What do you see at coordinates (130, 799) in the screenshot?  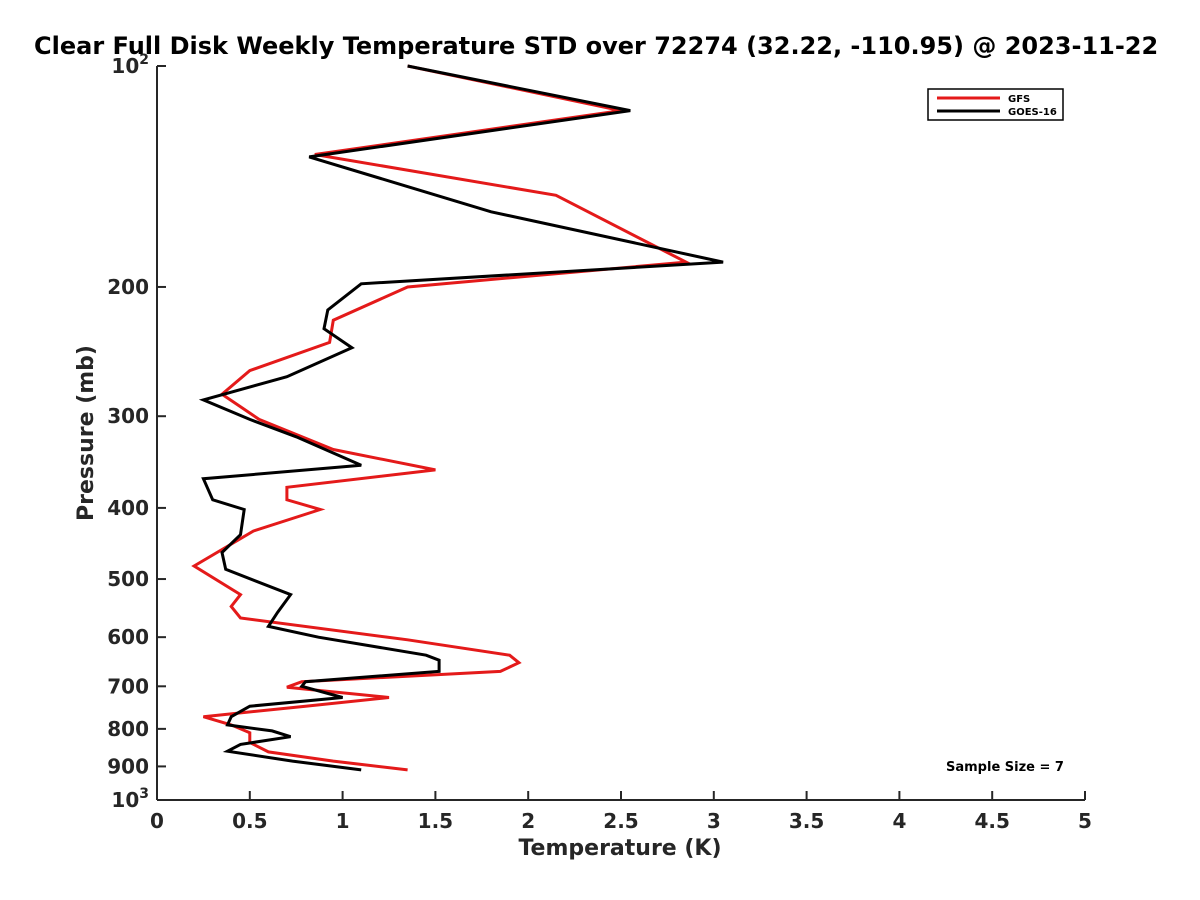 I see `y-tick-label: 10³` at bounding box center [130, 799].